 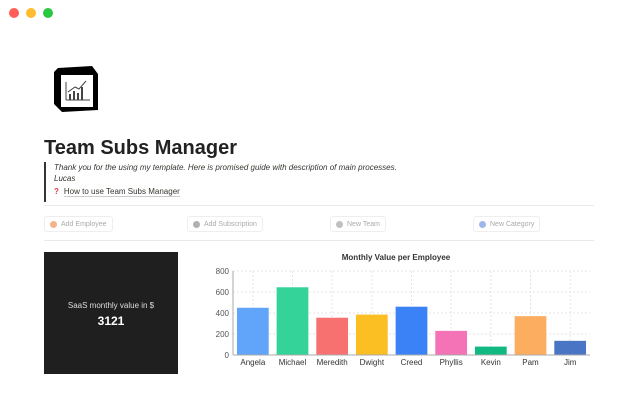 I want to click on button-label: New Team, so click(x=363, y=224).